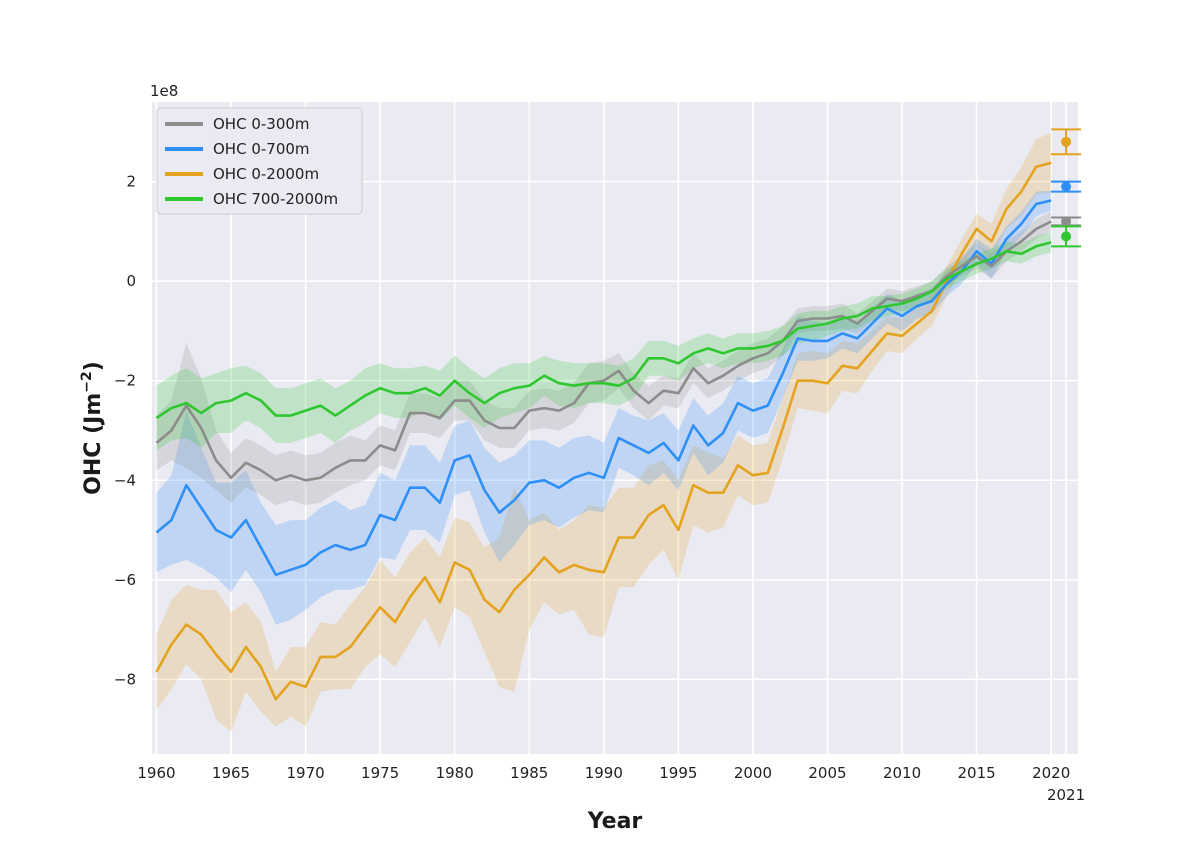 The image size is (1200, 848). What do you see at coordinates (529, 773) in the screenshot?
I see `x-tick-label: 1985` at bounding box center [529, 773].